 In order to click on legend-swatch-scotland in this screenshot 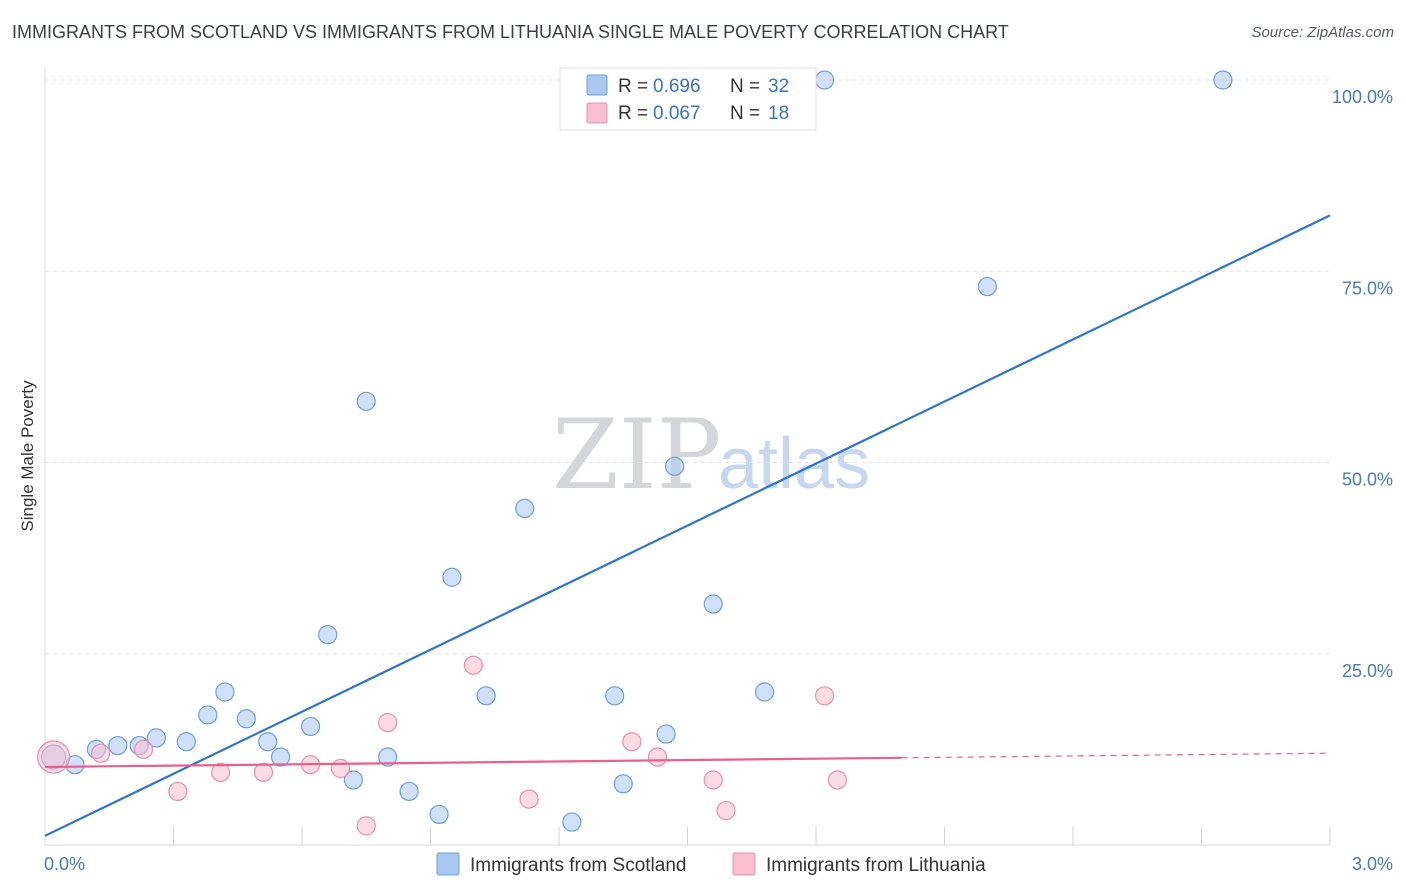, I will do `click(597, 85)`.